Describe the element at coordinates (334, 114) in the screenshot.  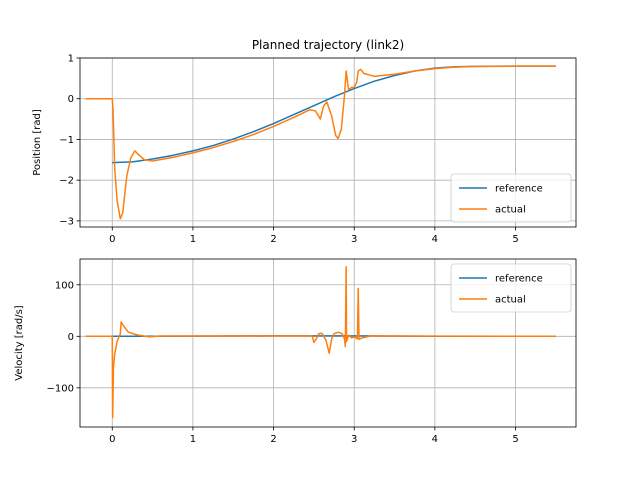
I see `series-line-reference` at that location.